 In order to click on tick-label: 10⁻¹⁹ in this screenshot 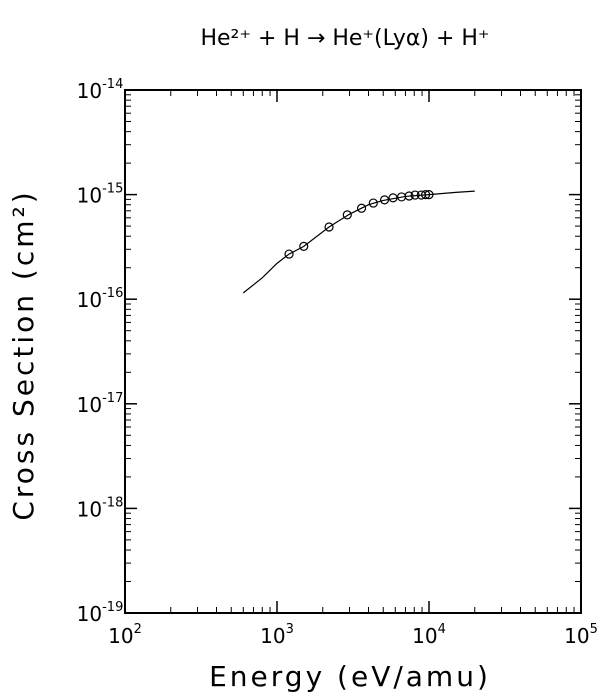, I will do `click(100, 613)`.